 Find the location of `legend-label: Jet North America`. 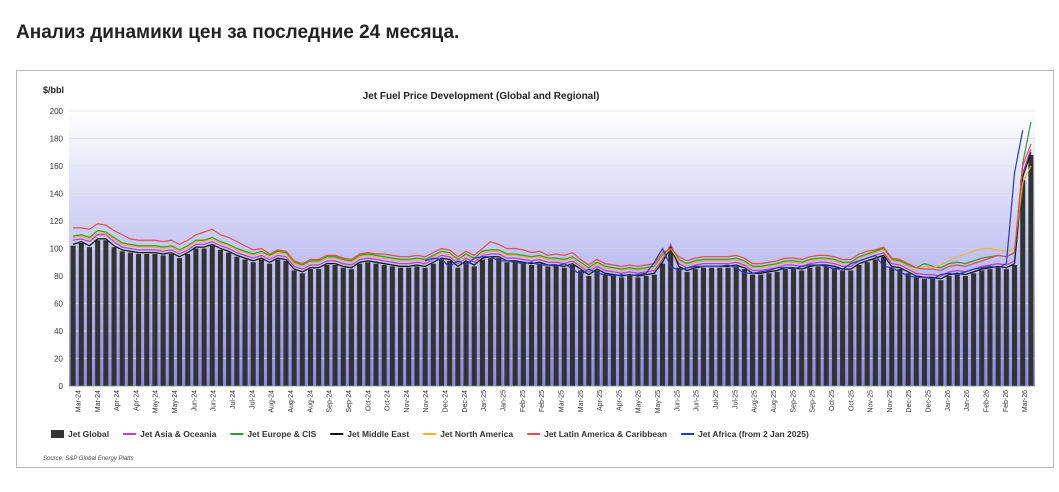

legend-label: Jet North America is located at coordinates (476, 434).